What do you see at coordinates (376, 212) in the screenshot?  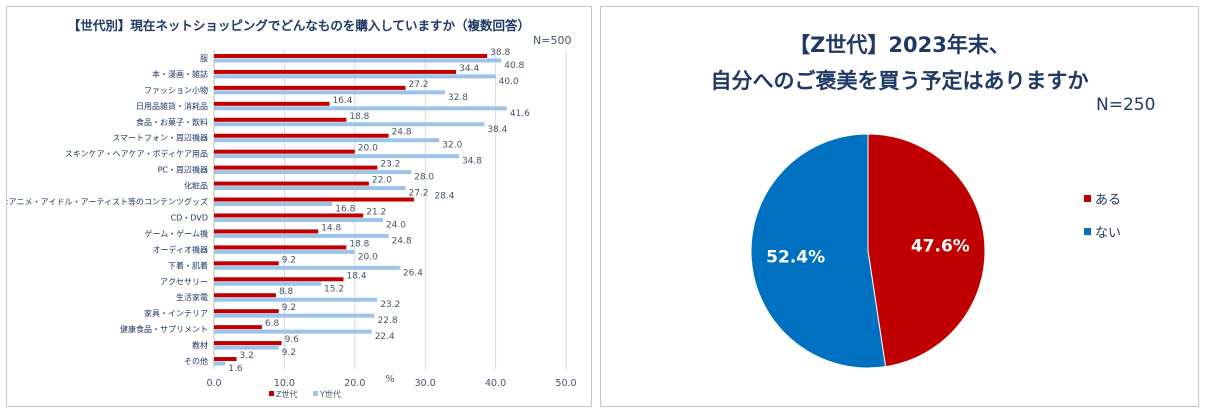 I see `data-label: 21.2` at bounding box center [376, 212].